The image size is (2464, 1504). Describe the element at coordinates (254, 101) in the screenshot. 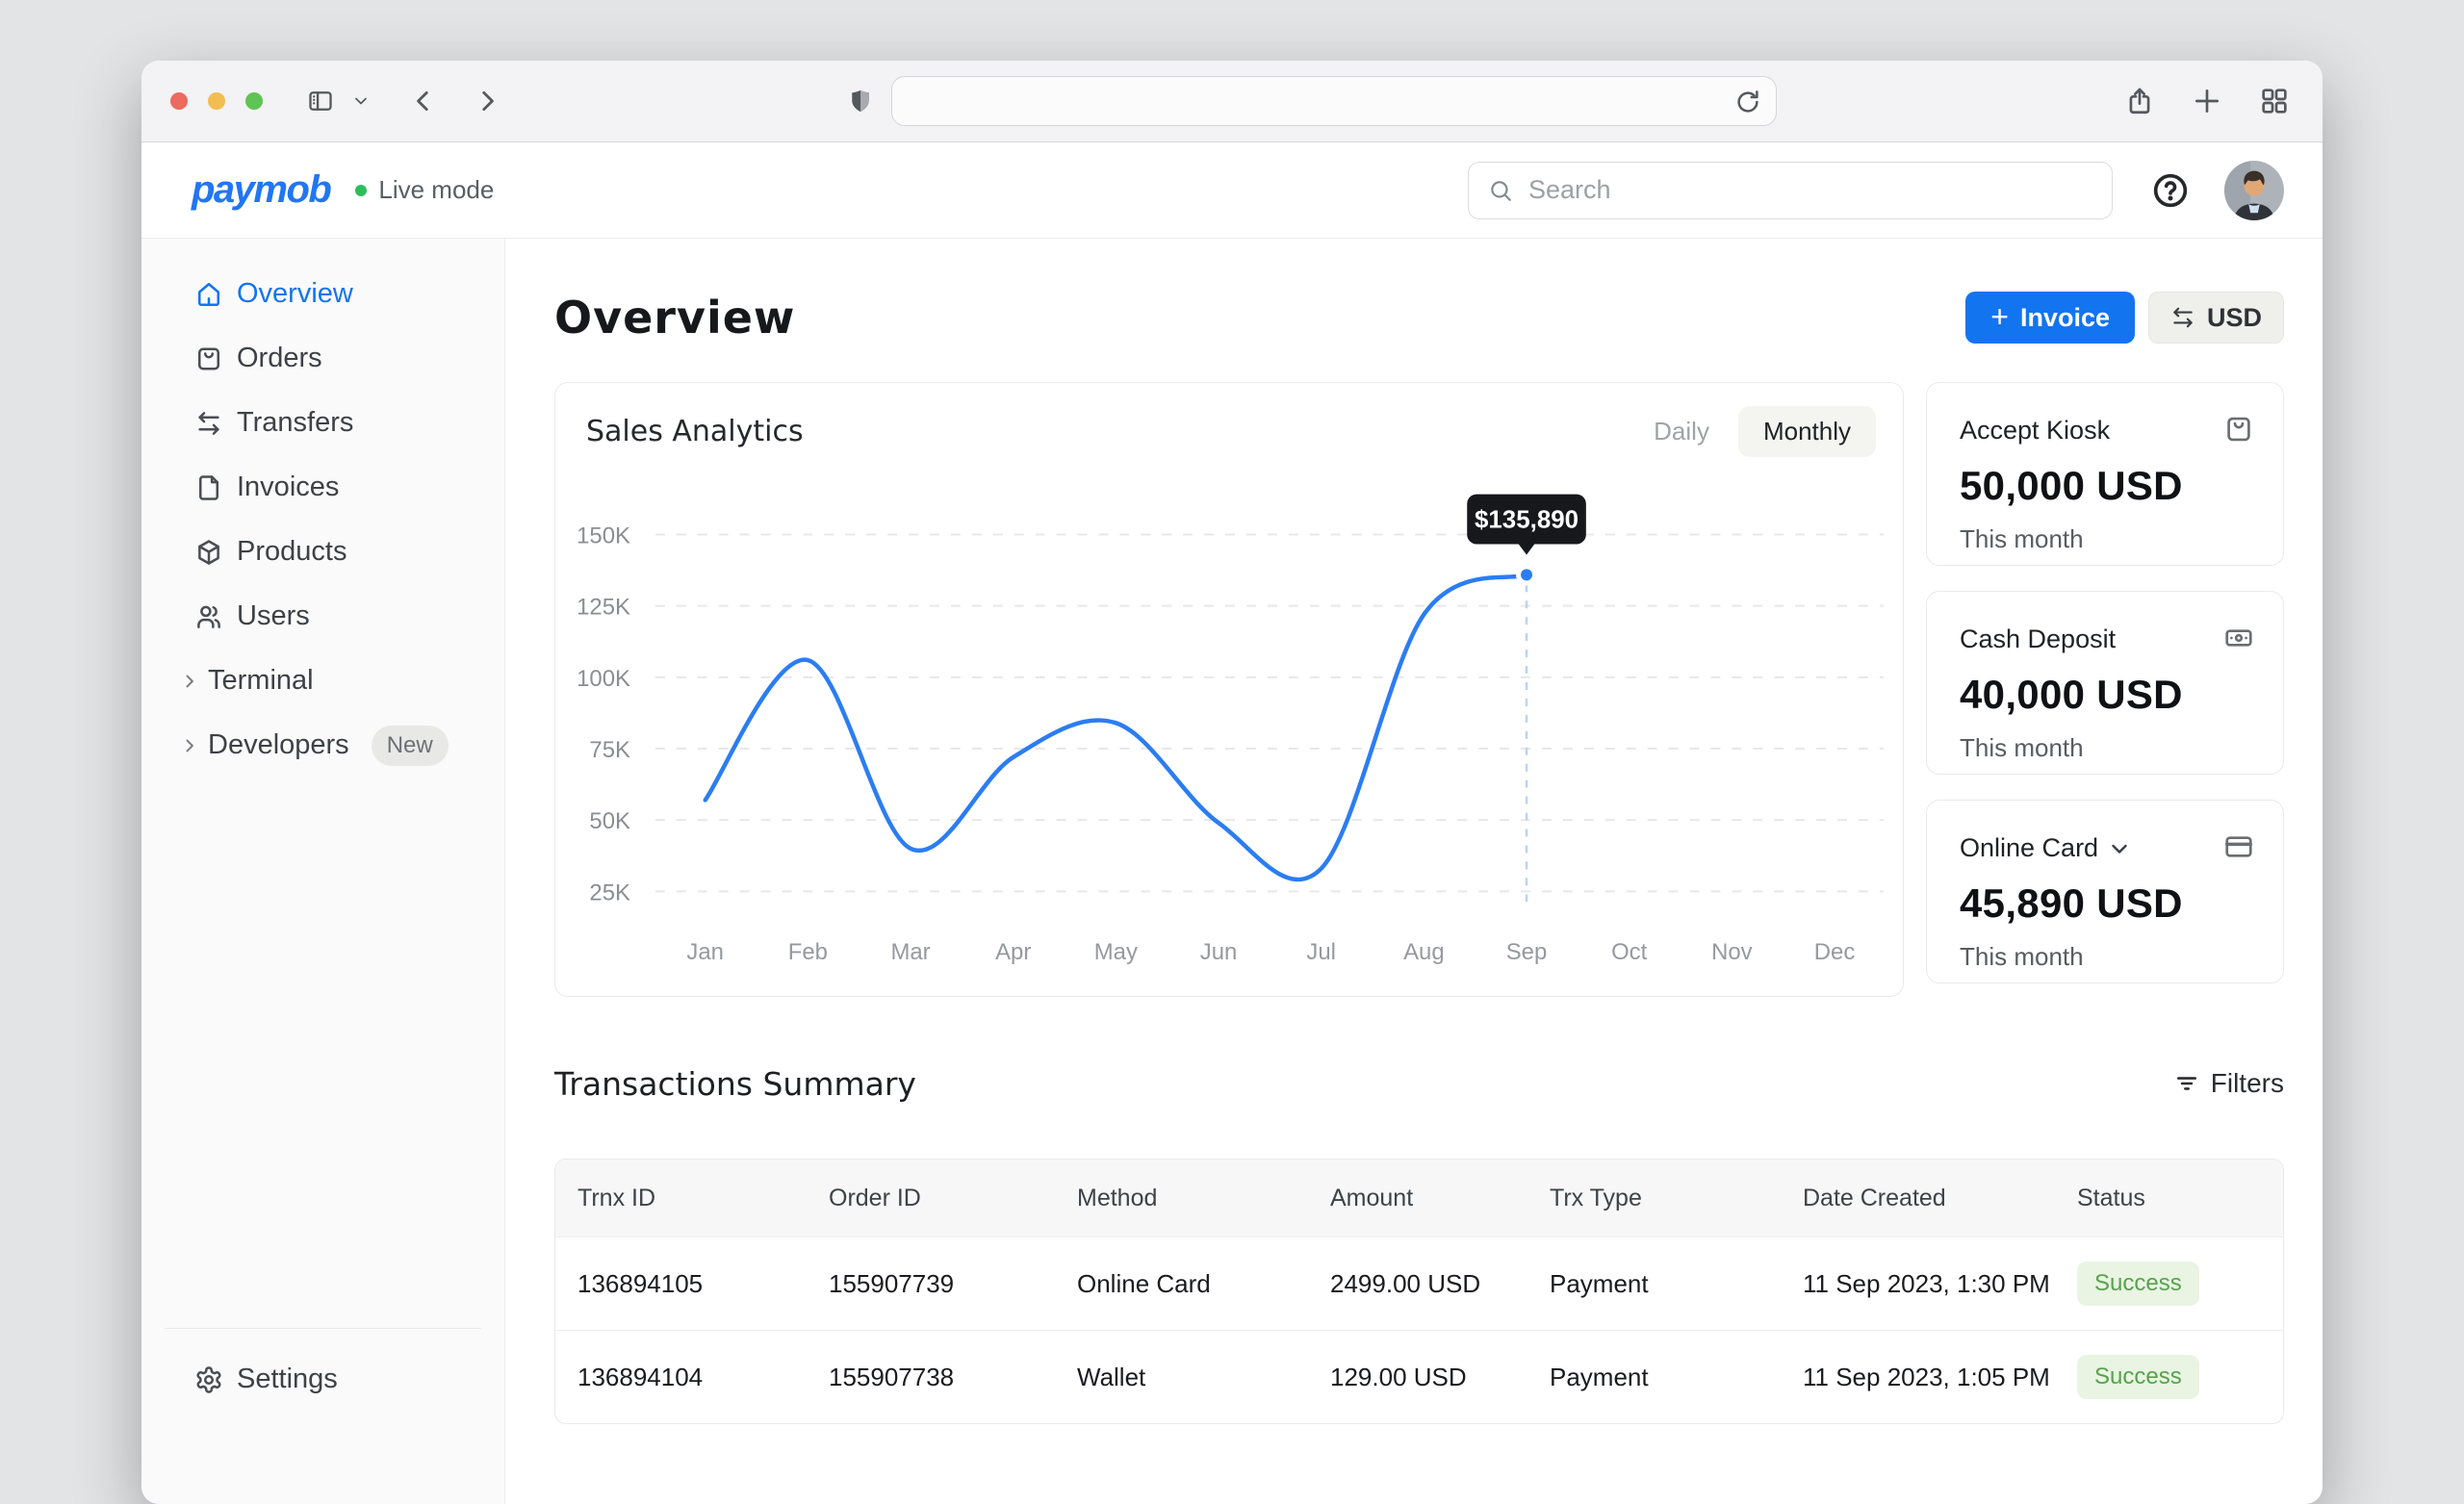

I see `zoom-window-button` at that location.